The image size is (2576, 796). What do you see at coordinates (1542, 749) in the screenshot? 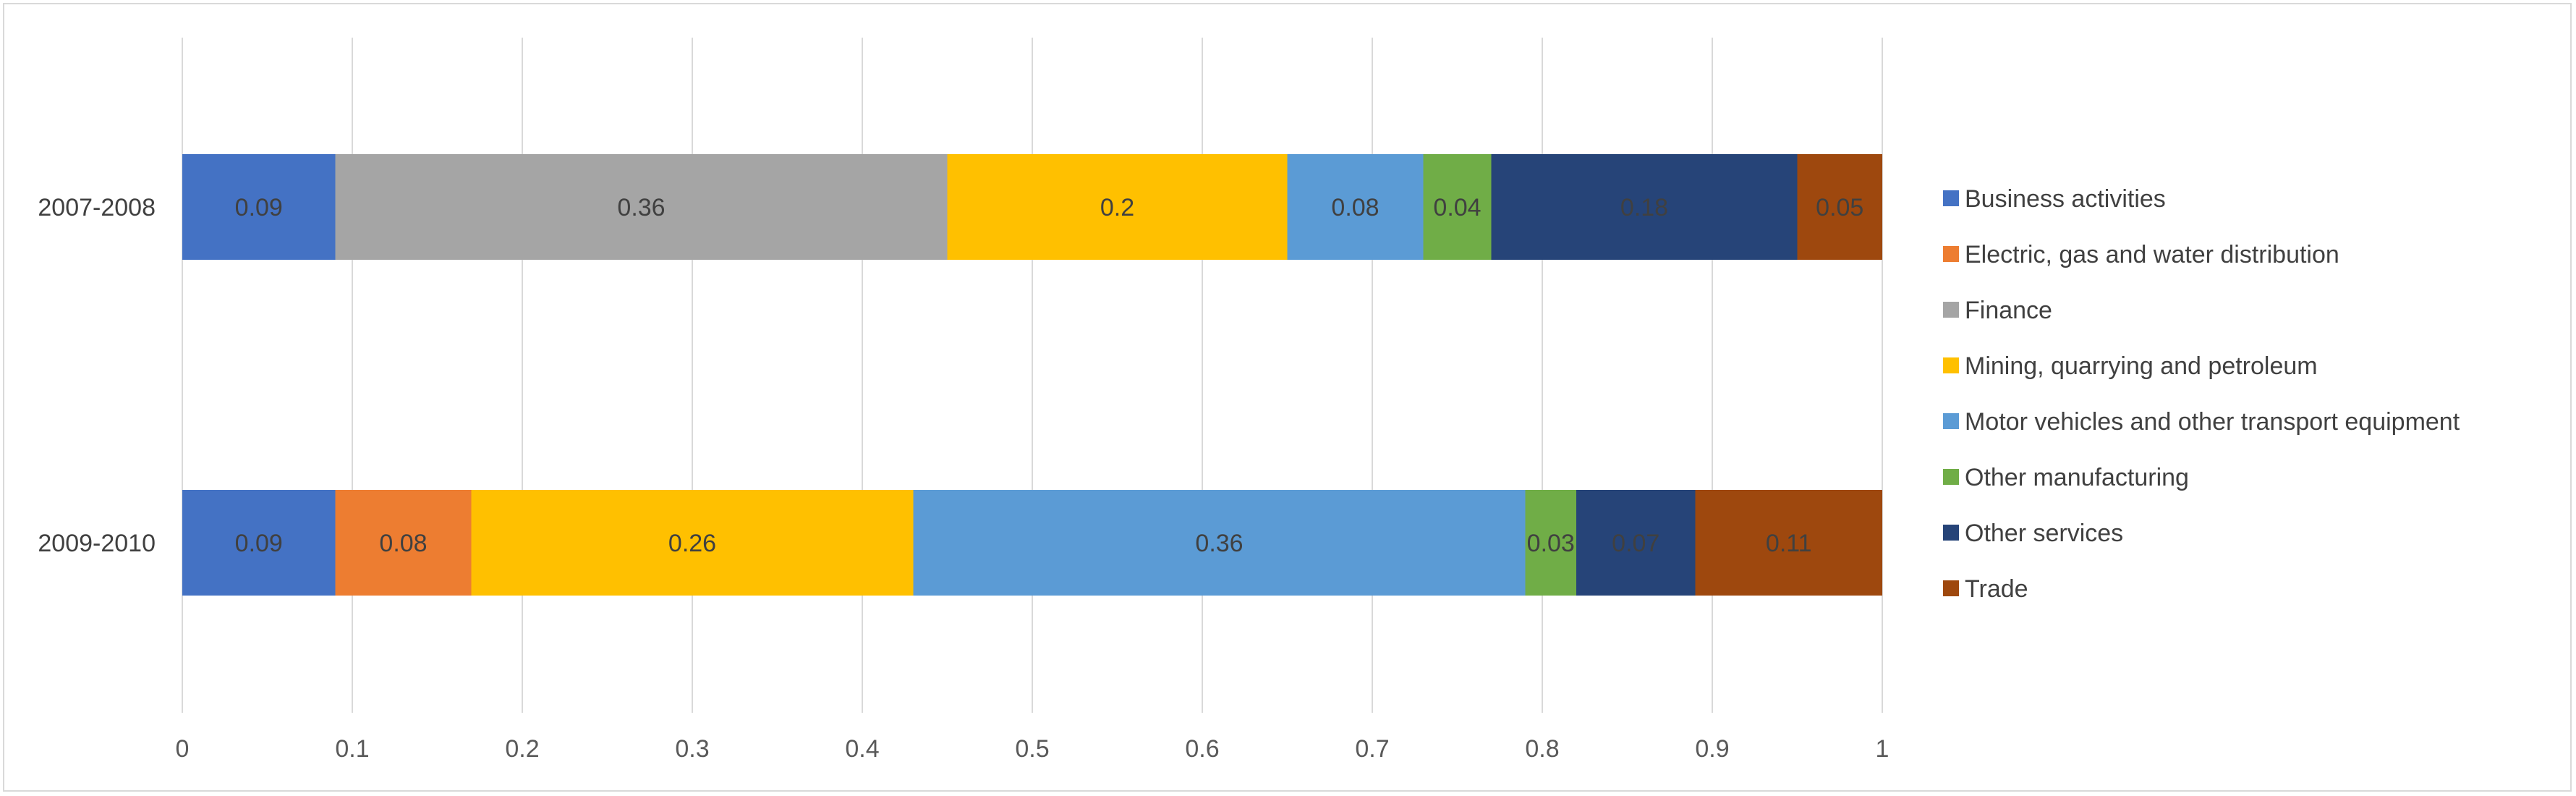
I see `x-tick-label: 0.8` at bounding box center [1542, 749].